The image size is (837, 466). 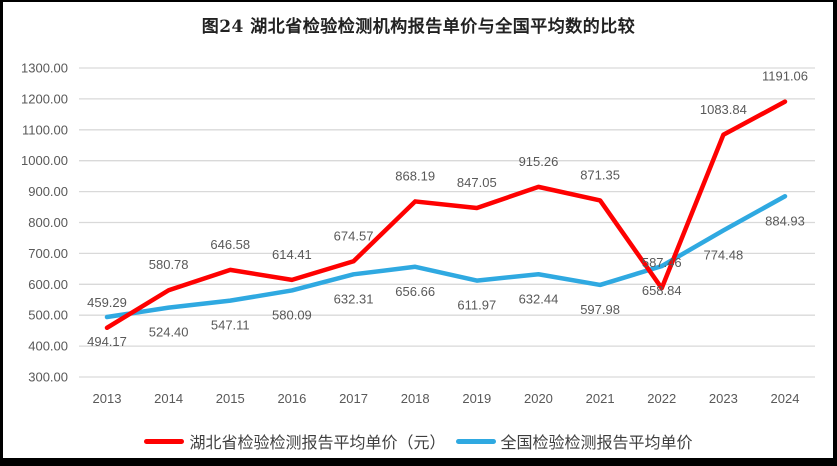 I want to click on y-axis-tick-label: 1000.00, so click(x=44, y=160).